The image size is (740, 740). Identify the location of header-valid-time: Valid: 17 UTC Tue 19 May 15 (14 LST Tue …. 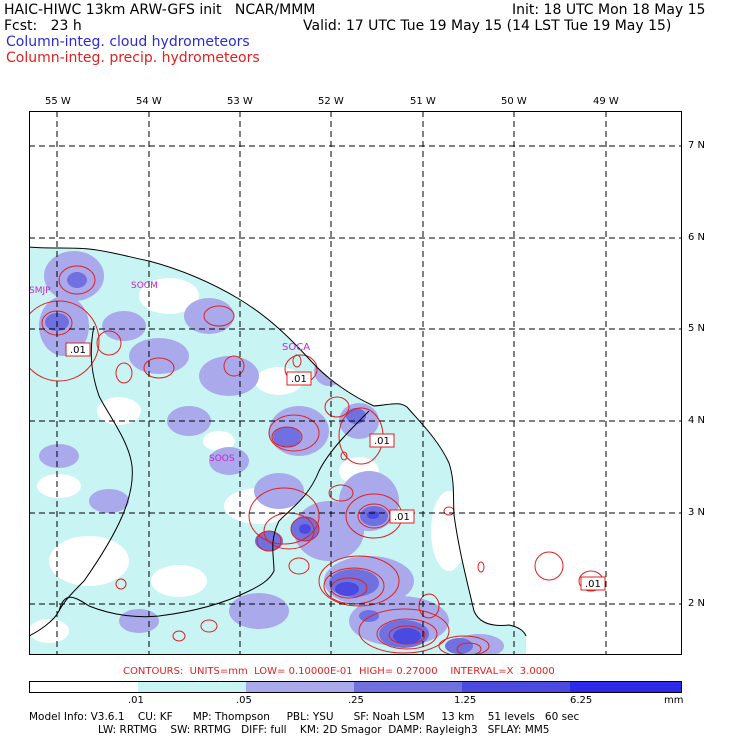
(487, 26).